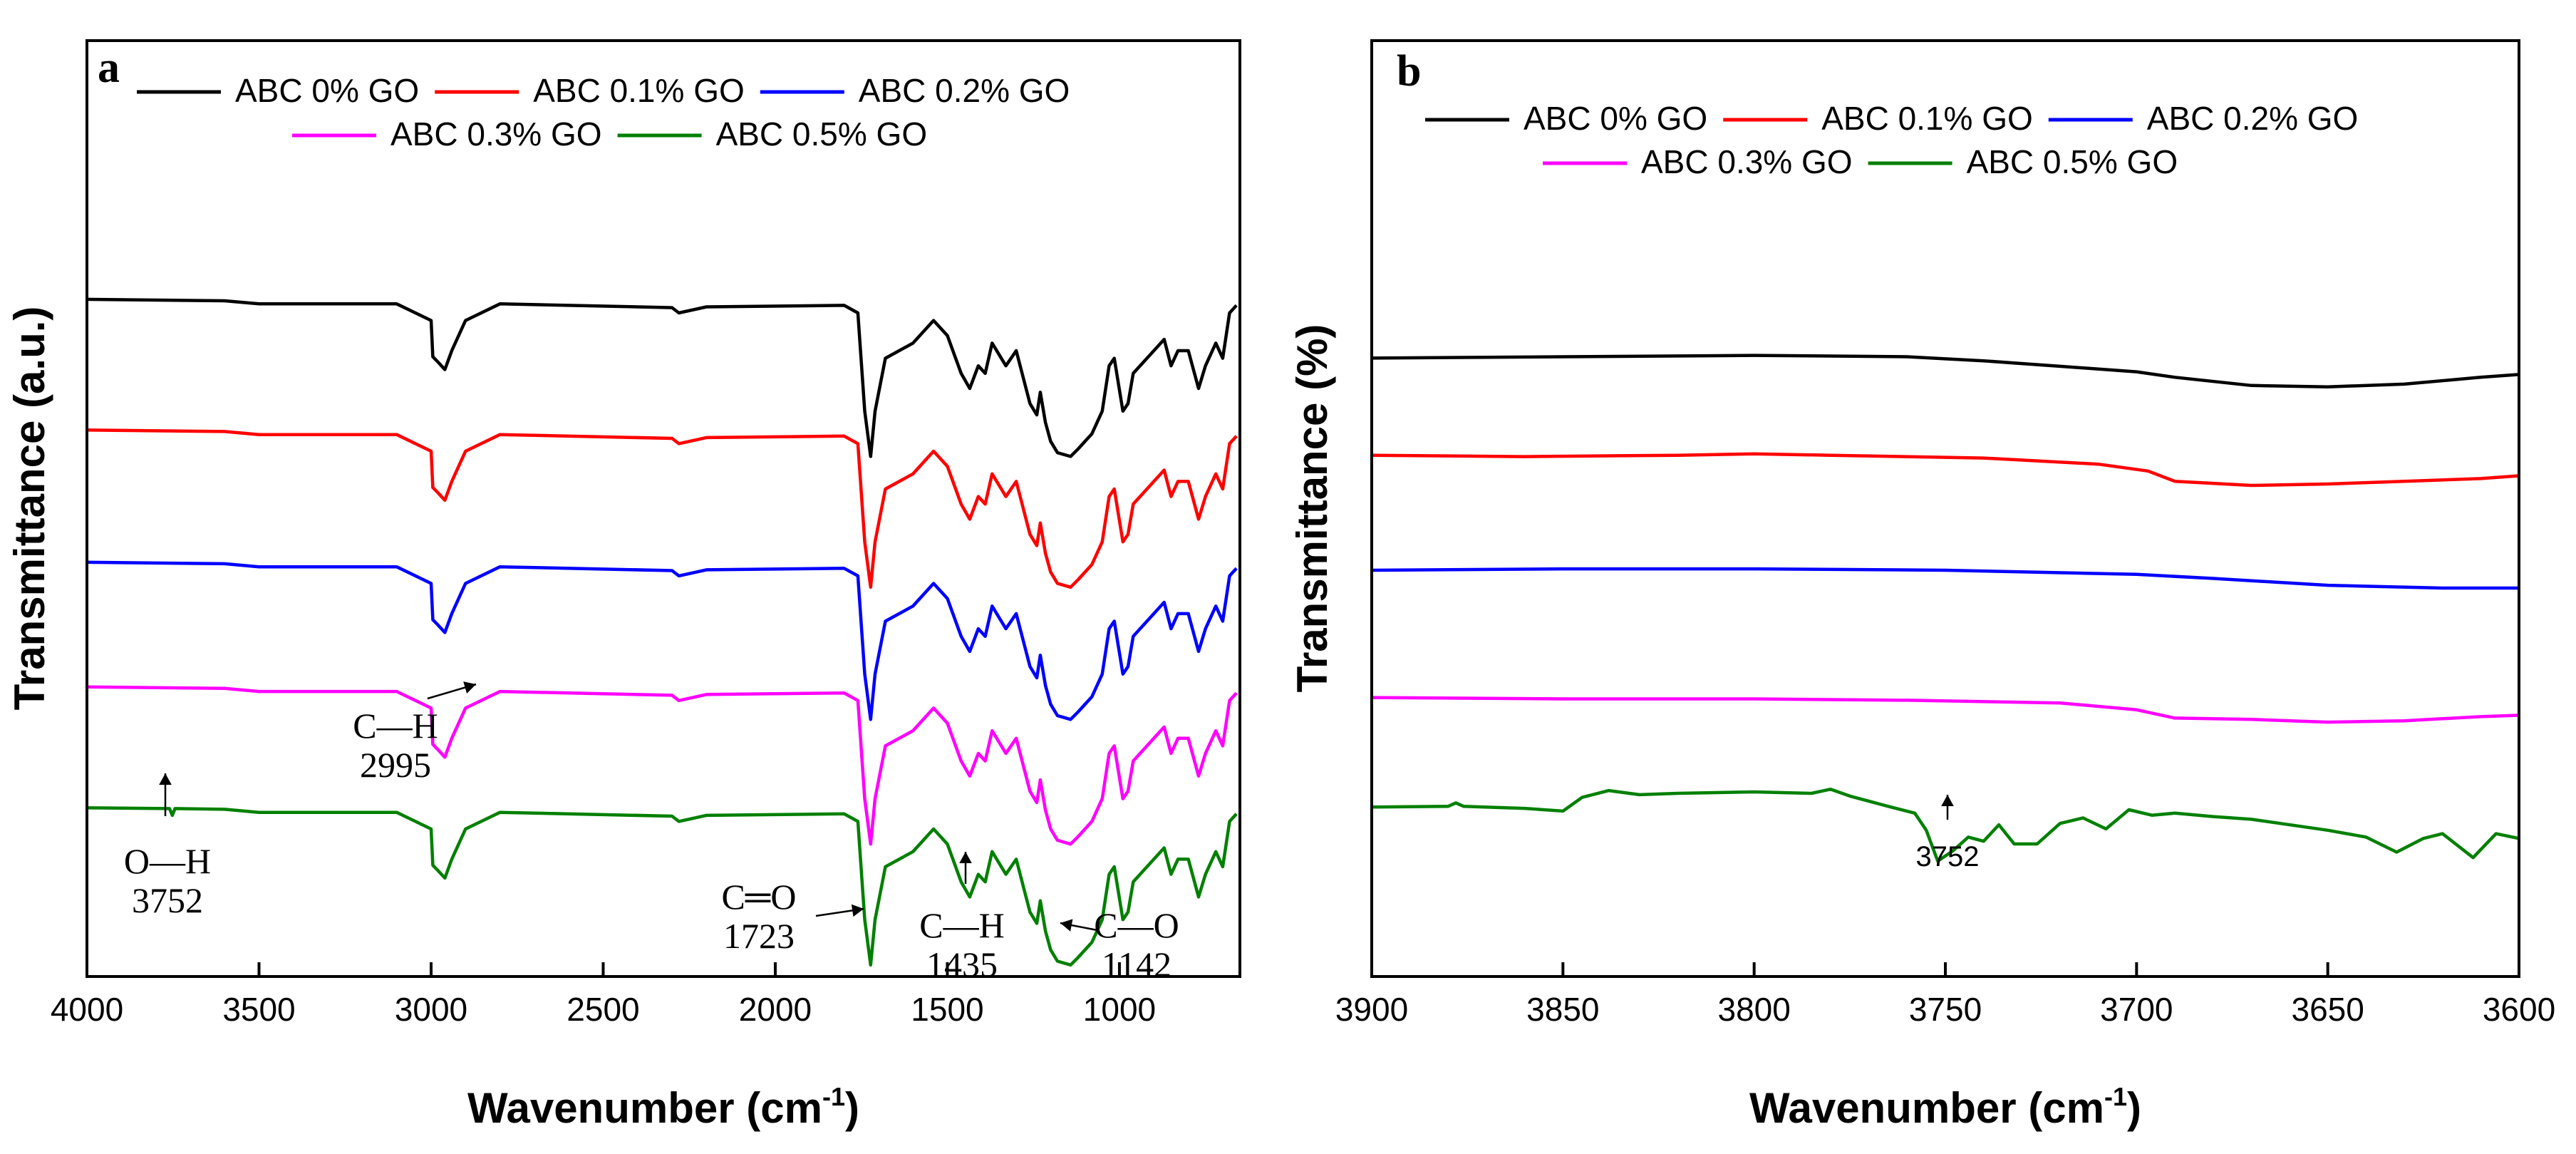 Image resolution: width=2576 pixels, height=1154 pixels. Describe the element at coordinates (759, 936) in the screenshot. I see `panel-a-annotation-2-line-1: 1723` at that location.